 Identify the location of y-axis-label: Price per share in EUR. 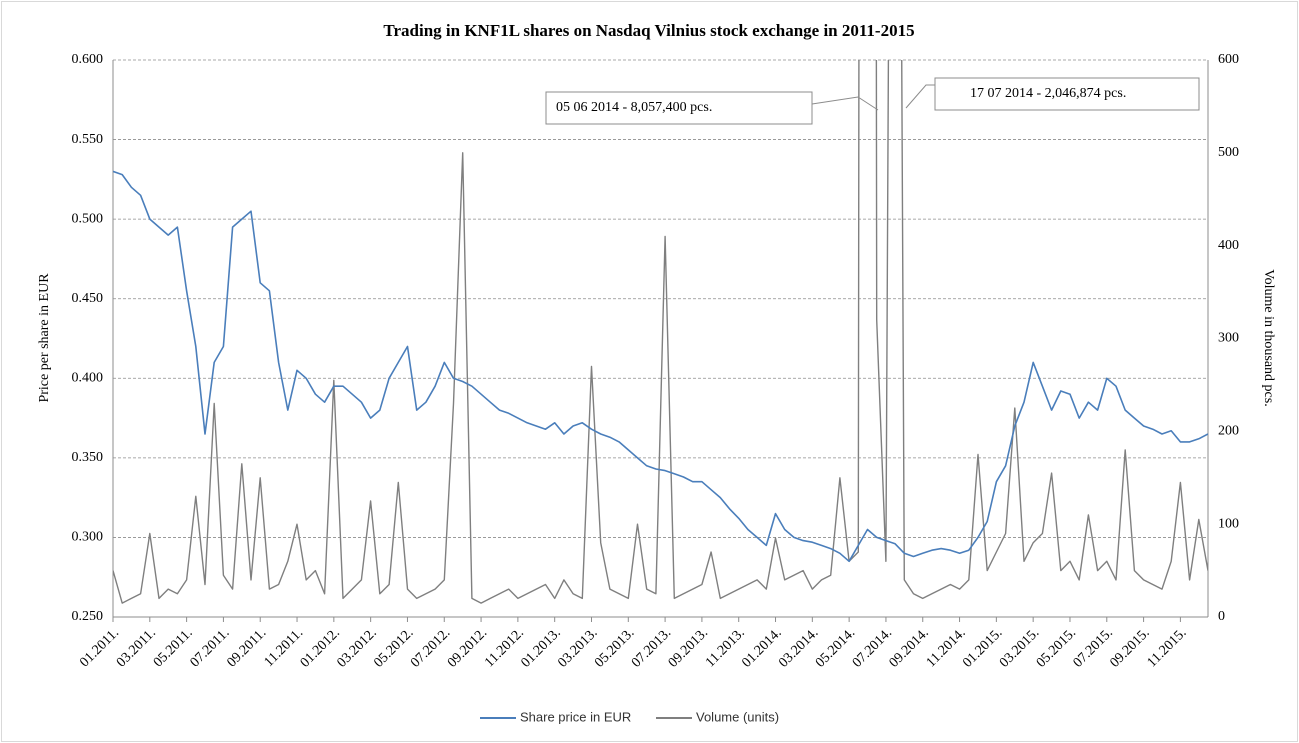
(44, 338).